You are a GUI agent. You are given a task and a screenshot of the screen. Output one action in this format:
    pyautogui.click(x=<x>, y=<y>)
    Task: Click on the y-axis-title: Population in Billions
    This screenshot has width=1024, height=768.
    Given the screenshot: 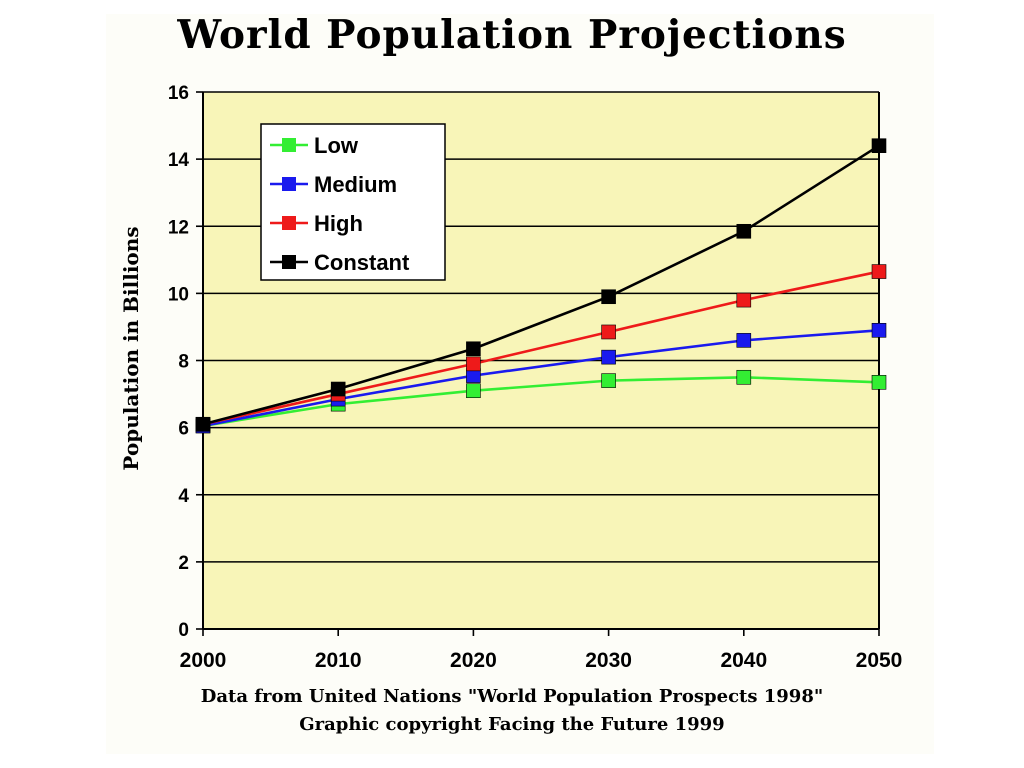 What is the action you would take?
    pyautogui.click(x=131, y=348)
    